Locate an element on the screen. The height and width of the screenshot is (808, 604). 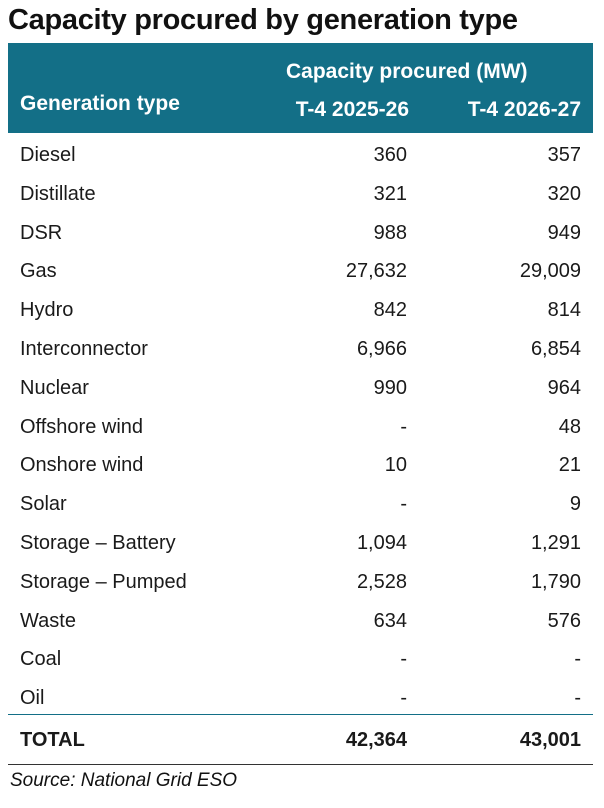
row-value-2026: 320 is located at coordinates (564, 193).